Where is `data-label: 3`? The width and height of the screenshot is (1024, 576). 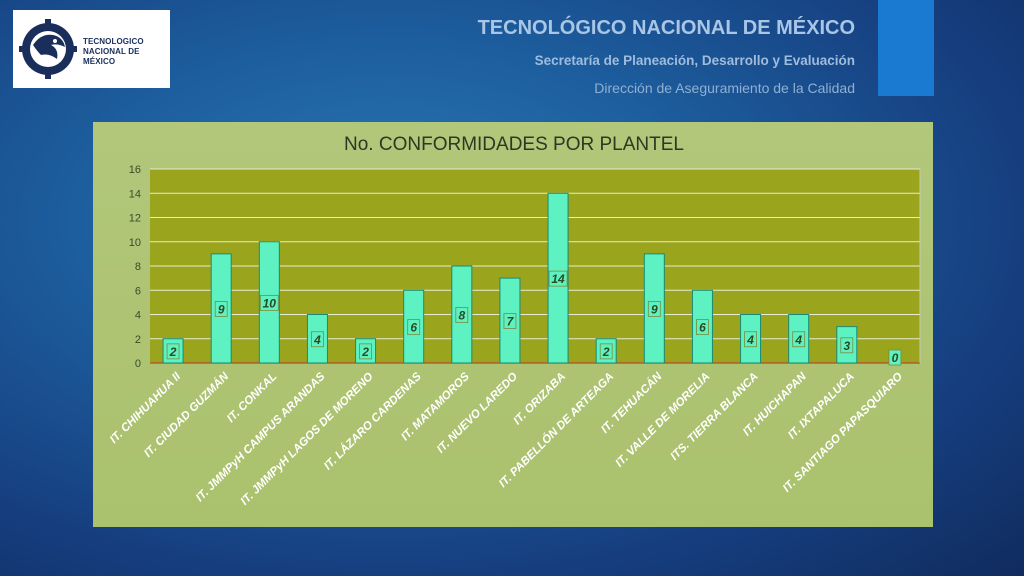 data-label: 3 is located at coordinates (846, 346).